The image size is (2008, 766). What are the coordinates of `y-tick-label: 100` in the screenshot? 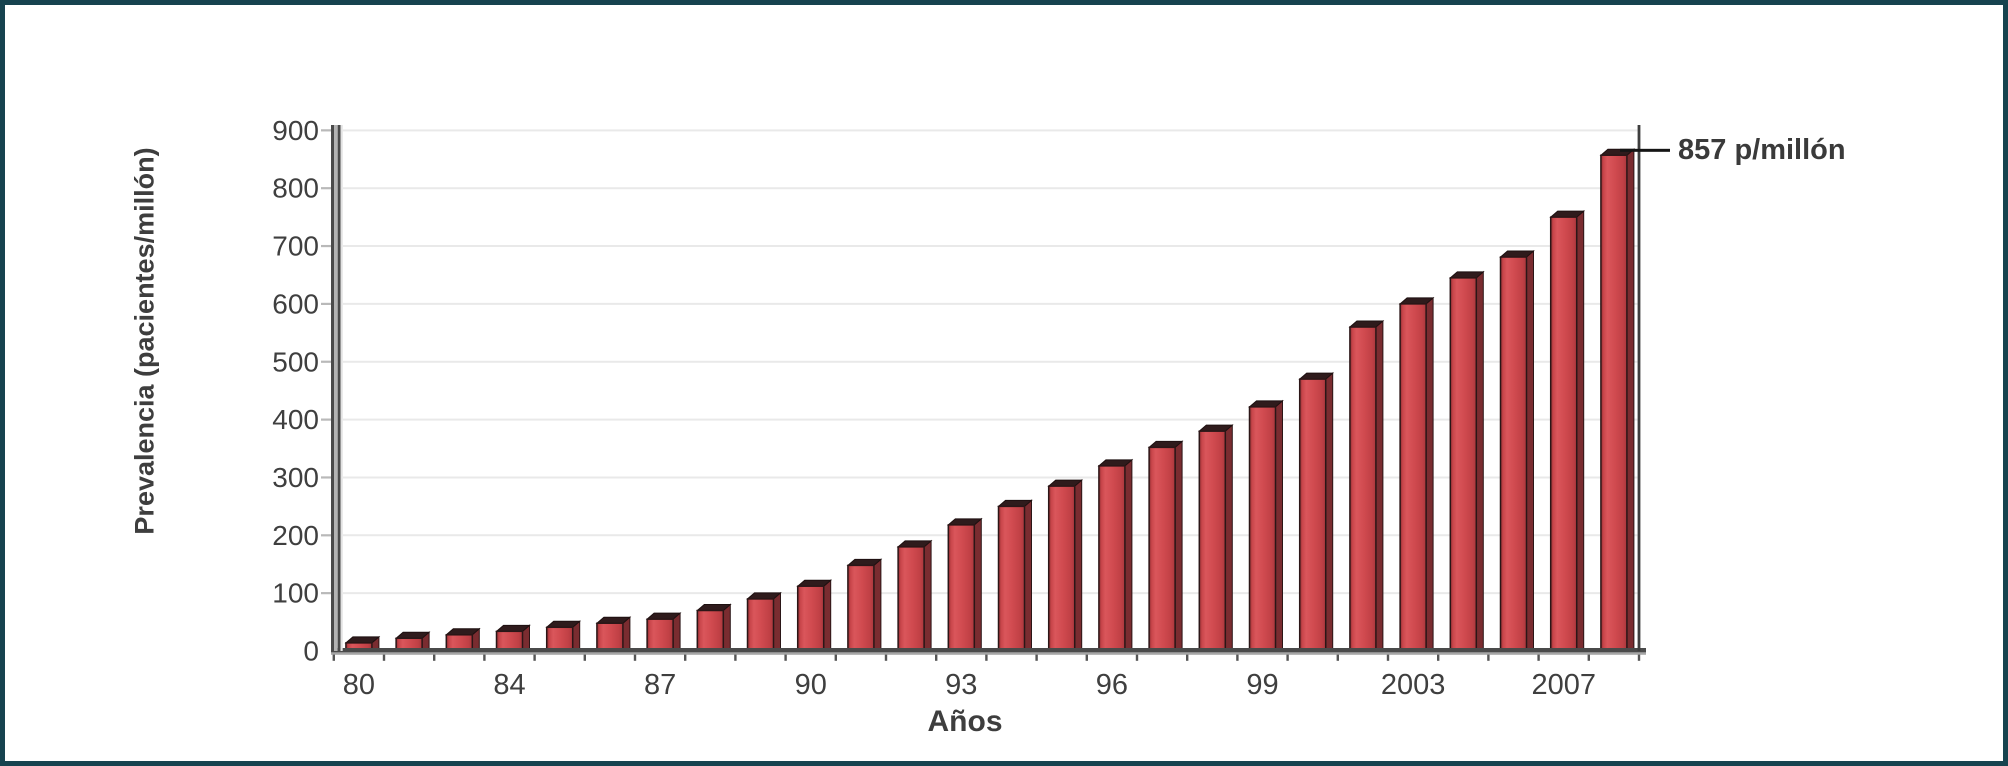 It's located at (295, 593).